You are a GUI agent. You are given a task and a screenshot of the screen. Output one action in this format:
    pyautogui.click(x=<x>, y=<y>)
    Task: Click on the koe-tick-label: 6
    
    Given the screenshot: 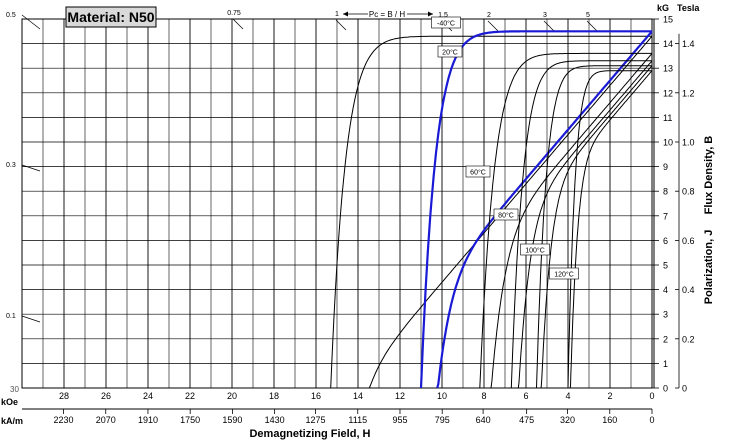 What is the action you would take?
    pyautogui.click(x=525, y=396)
    